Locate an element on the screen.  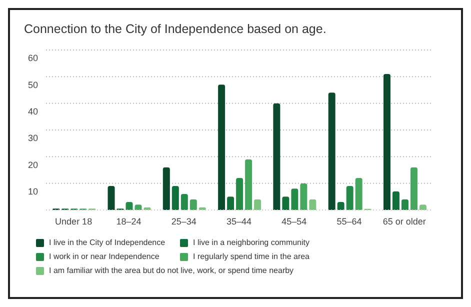
legend-label: I live in the City of Independence is located at coordinates (107, 242).